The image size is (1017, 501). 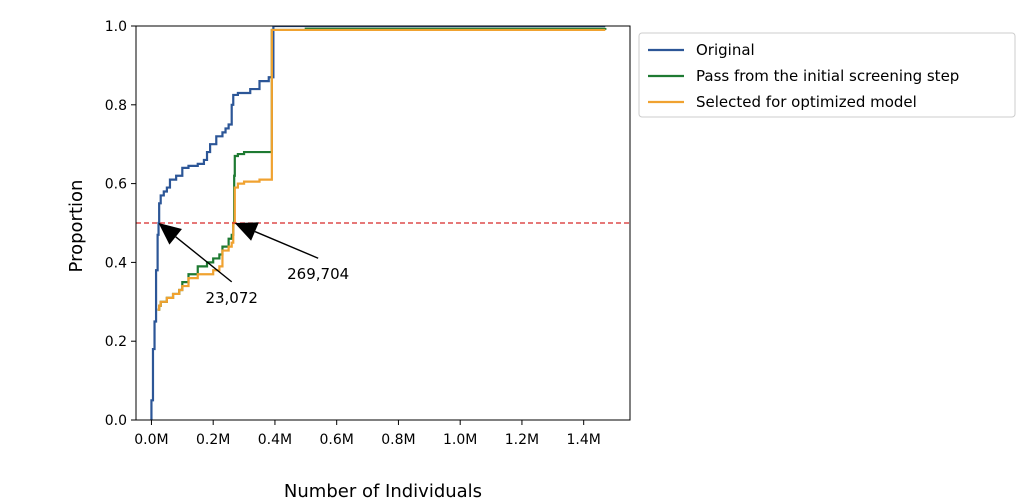 What do you see at coordinates (367, 434) in the screenshot?
I see `x-axis-ticks: 0.0M 0.2M 0.4M 0.6M 0.8M 1.0M 1.2M 1.4M` at bounding box center [367, 434].